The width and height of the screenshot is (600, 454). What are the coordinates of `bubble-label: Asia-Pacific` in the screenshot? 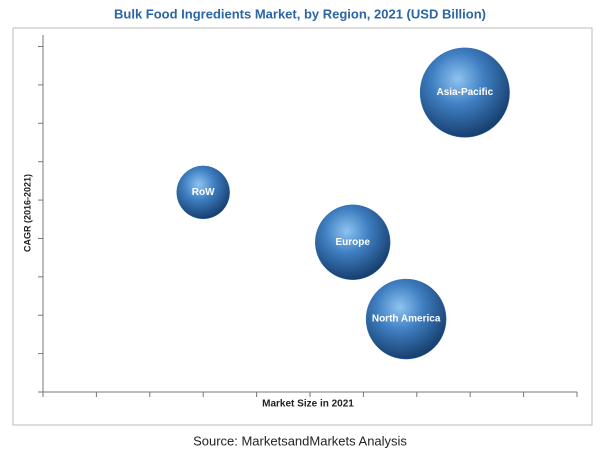 It's located at (465, 92).